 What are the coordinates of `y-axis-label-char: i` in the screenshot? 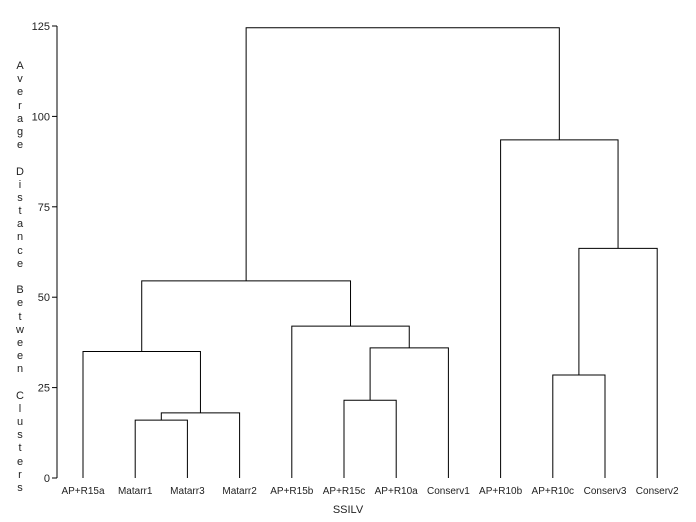 It's located at (20, 184).